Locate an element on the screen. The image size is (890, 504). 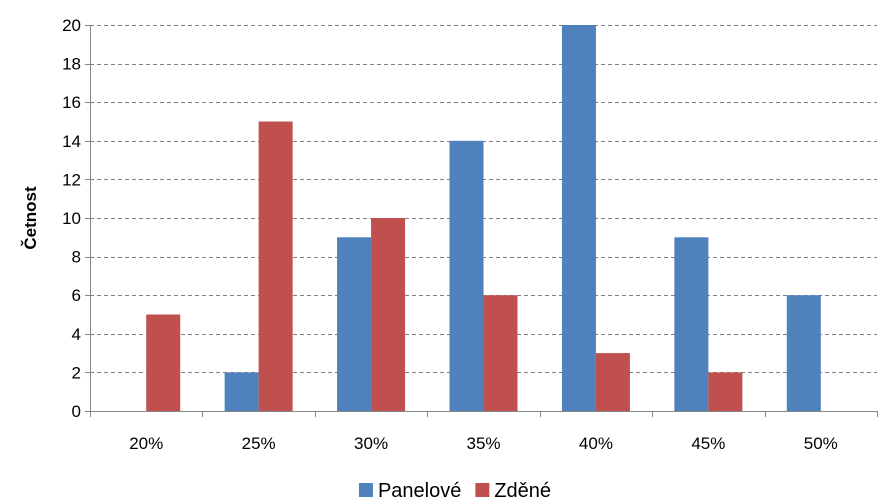
bar-panelové-35pct is located at coordinates (466, 276).